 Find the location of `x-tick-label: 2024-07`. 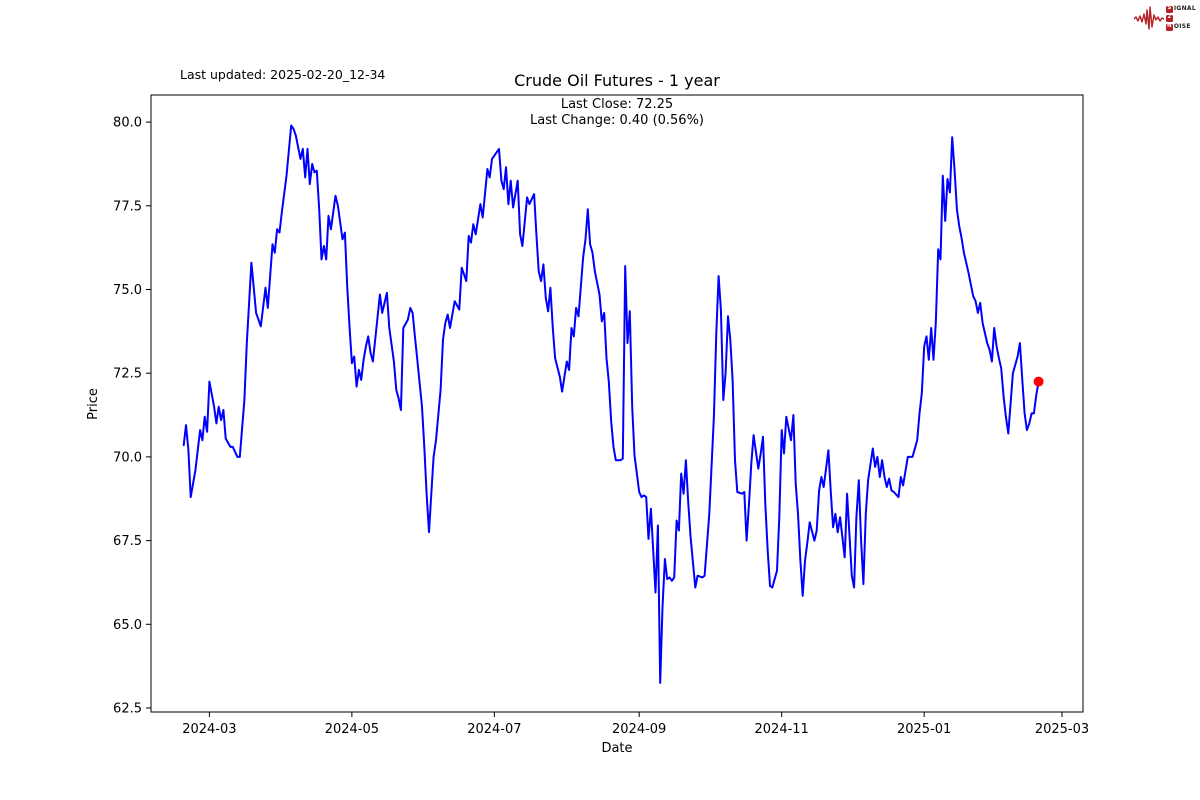

x-tick-label: 2024-07 is located at coordinates (494, 729).